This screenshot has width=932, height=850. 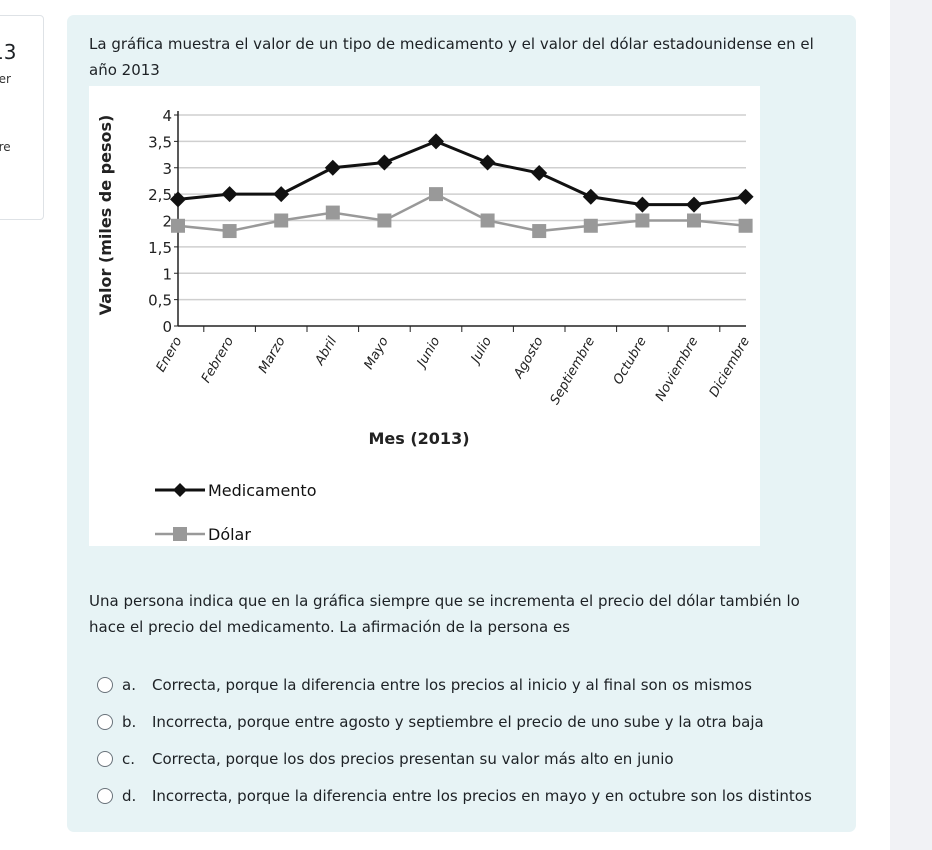 What do you see at coordinates (167, 327) in the screenshot?
I see `y-tick-label: 0` at bounding box center [167, 327].